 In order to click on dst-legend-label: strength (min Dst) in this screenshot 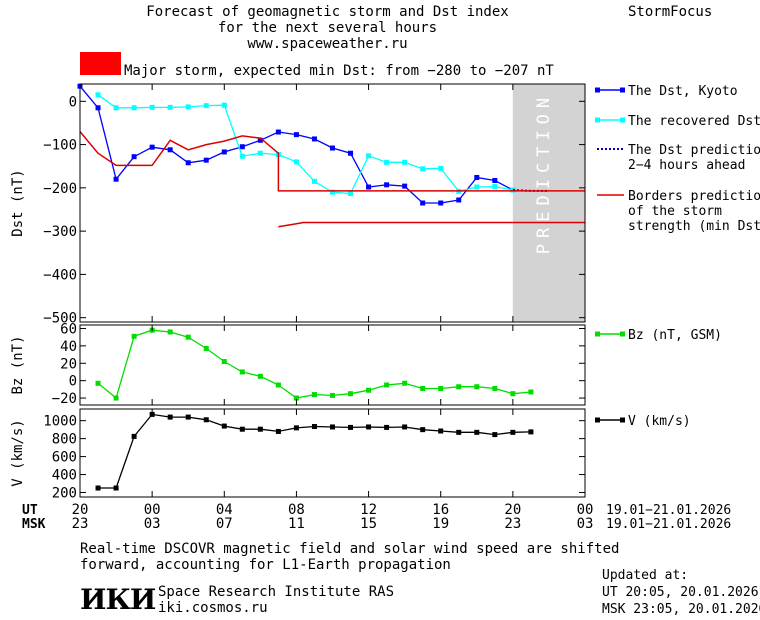, I will do `click(694, 226)`.